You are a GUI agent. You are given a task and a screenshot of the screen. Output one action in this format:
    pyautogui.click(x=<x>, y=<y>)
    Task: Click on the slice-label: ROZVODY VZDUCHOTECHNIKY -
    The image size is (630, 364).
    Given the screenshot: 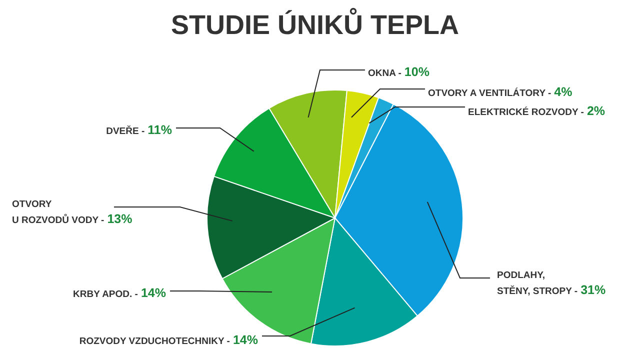 What is the action you would take?
    pyautogui.click(x=154, y=341)
    